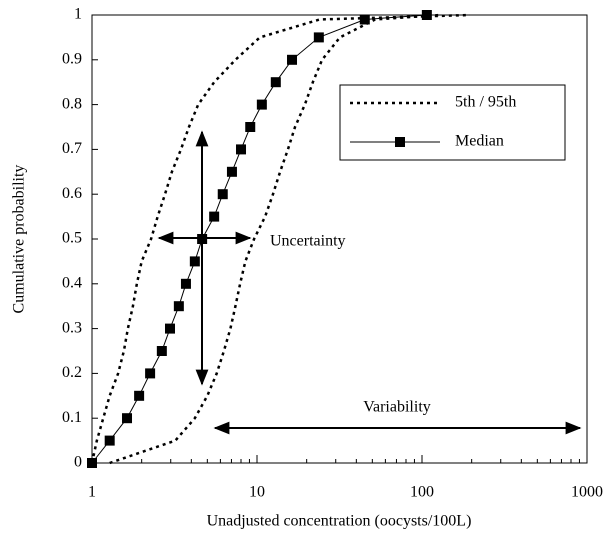 This screenshot has height=537, width=611. I want to click on y-tick-label: 0.1, so click(72, 417).